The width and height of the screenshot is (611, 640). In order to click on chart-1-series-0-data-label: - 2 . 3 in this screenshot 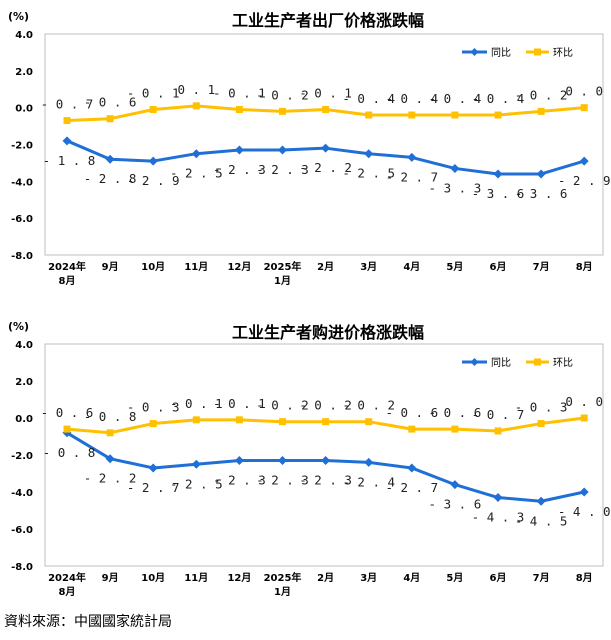, I will do `click(239, 480)`.